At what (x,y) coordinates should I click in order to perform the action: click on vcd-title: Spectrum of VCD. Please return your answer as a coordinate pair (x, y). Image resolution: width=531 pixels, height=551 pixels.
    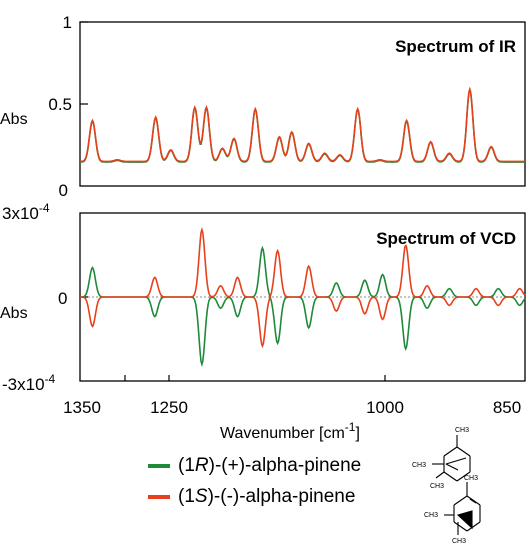
    Looking at the image, I should click on (446, 238).